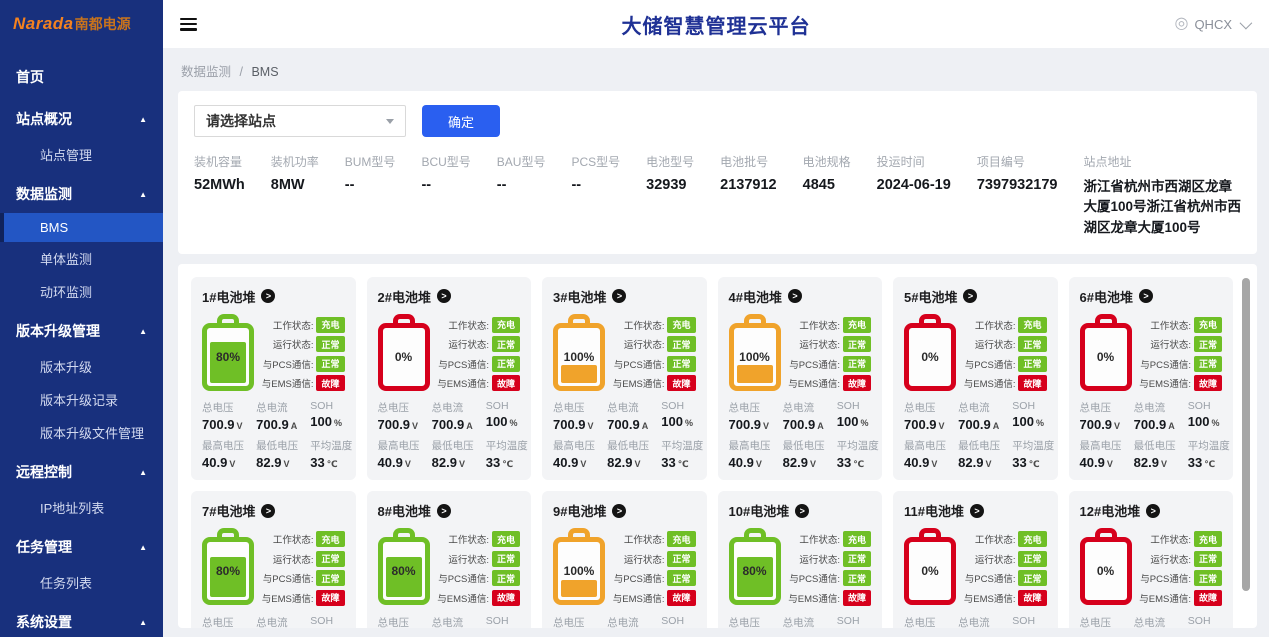 The height and width of the screenshot is (637, 1269). I want to click on battery-card-title: 5#电池堆, so click(931, 297).